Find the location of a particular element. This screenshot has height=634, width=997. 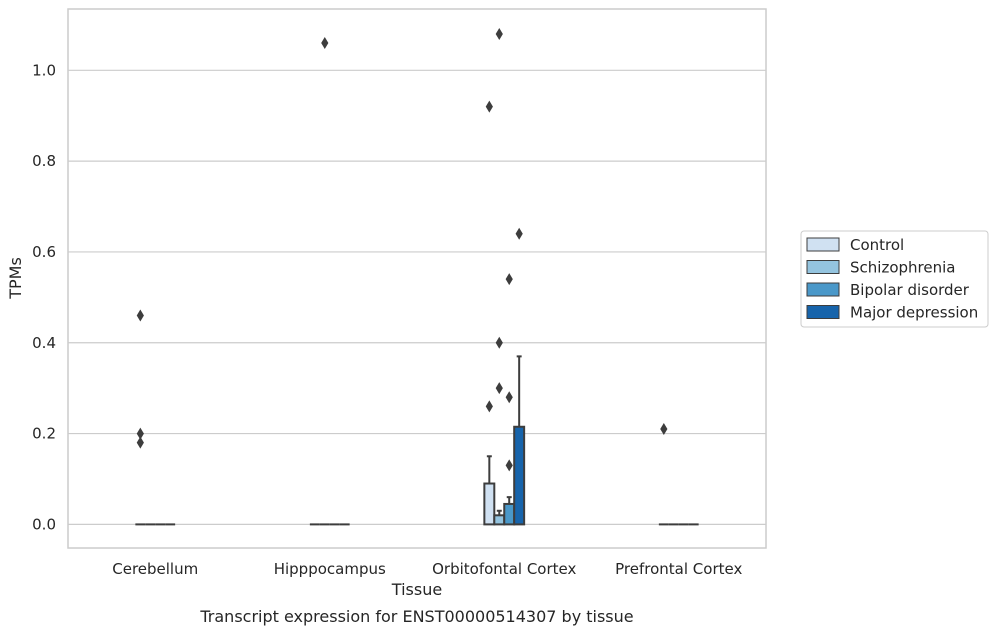

y-tick-label: 1.0 is located at coordinates (44, 70).